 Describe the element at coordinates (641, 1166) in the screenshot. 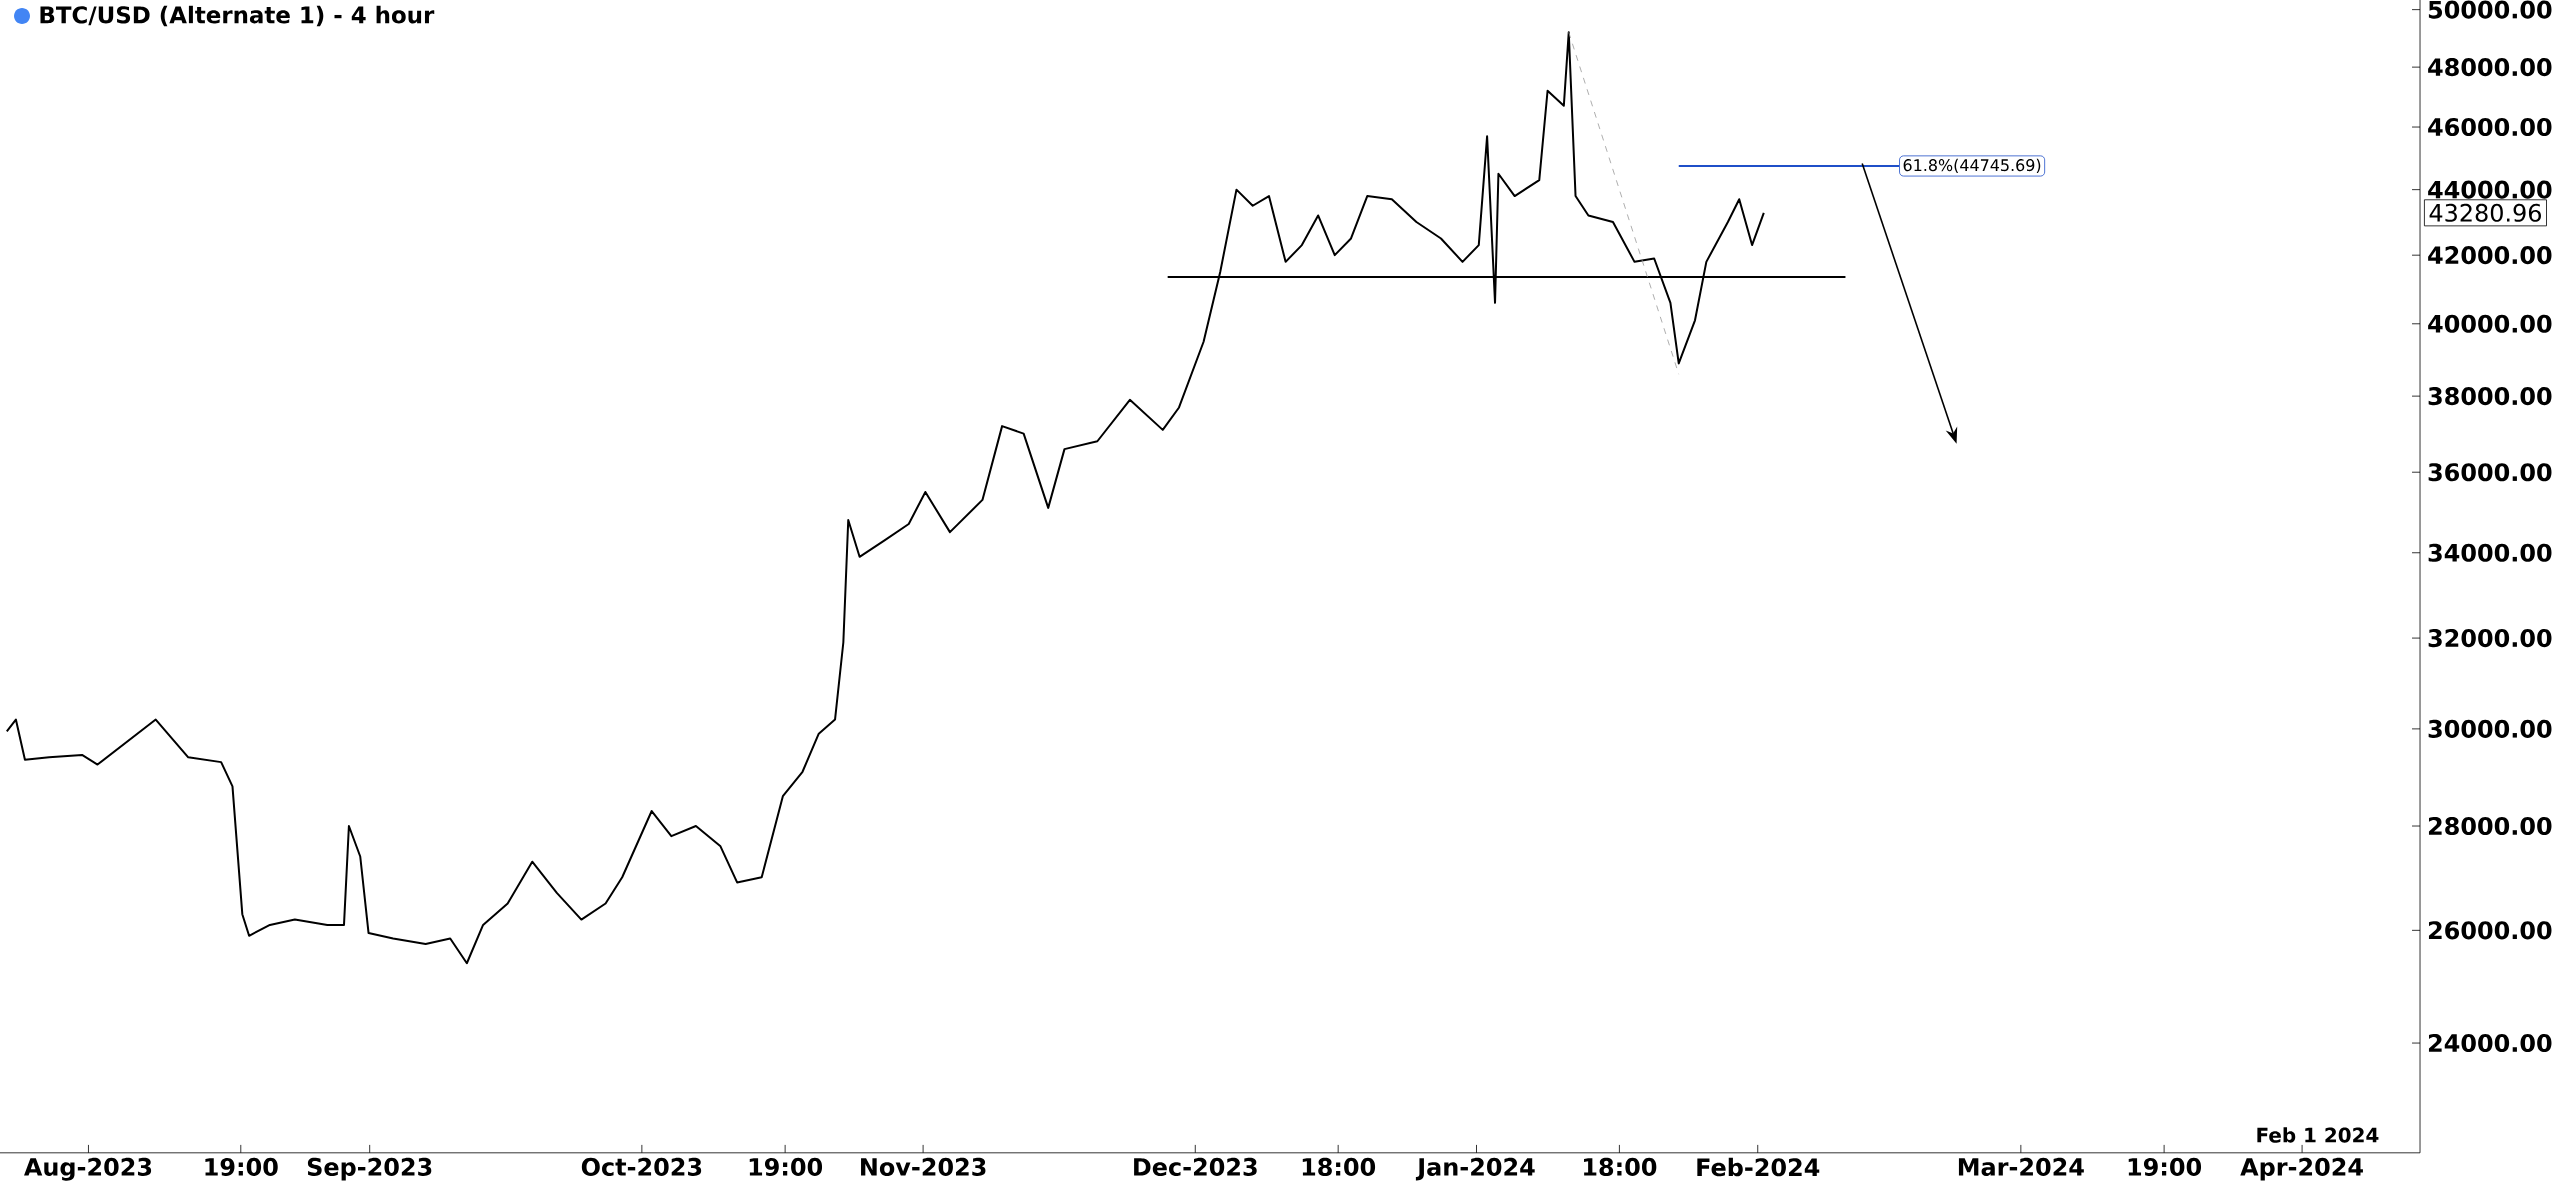

I see `x-tick-label: Oct-2023` at that location.